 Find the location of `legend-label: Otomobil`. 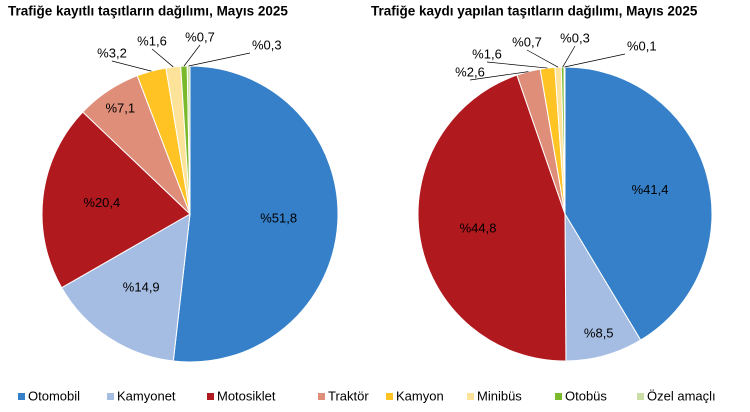

legend-label: Otomobil is located at coordinates (54, 395).